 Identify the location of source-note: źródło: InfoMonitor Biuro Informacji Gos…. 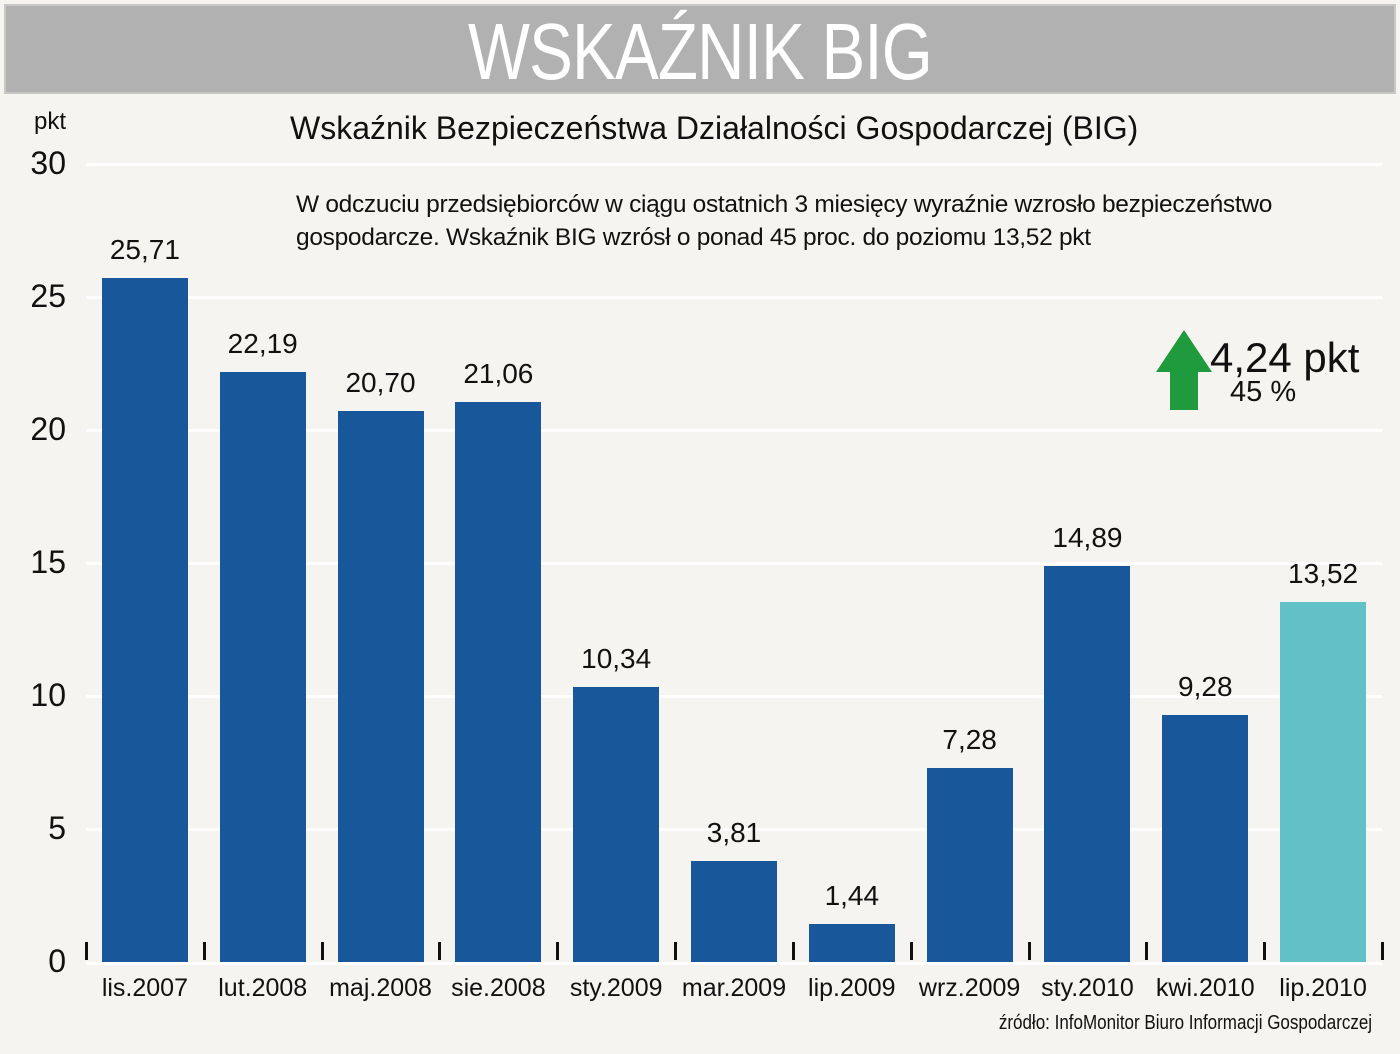
(1185, 1023).